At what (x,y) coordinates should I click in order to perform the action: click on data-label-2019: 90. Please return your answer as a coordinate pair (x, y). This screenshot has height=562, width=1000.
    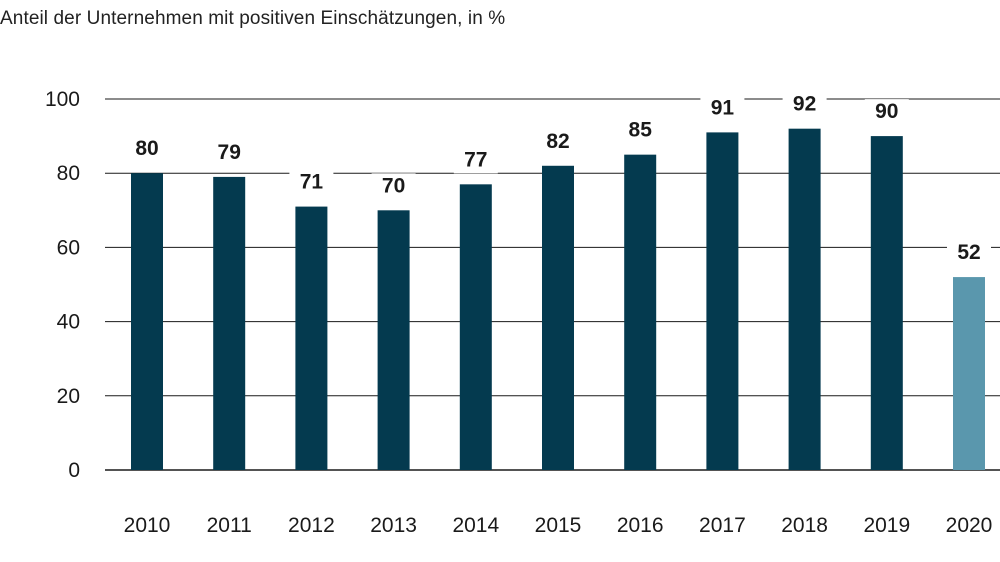
    Looking at the image, I should click on (886, 111).